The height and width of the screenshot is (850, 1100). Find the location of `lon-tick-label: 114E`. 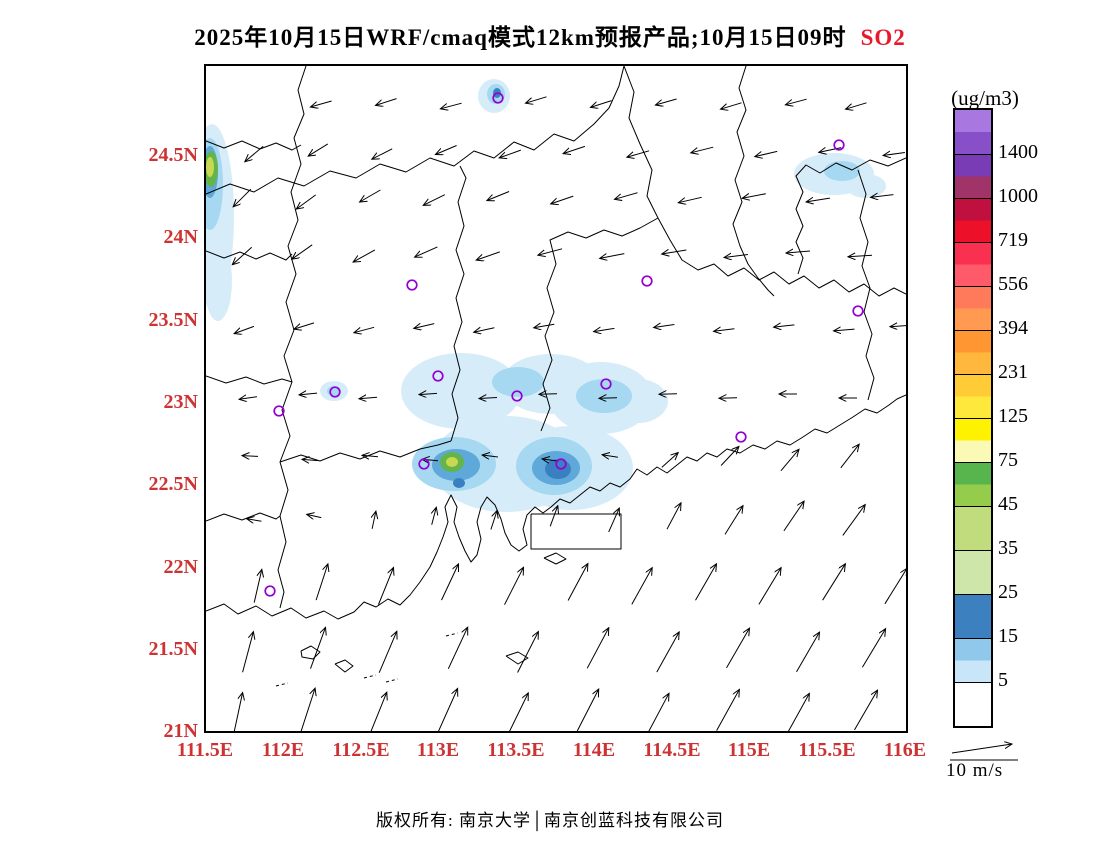

lon-tick-label: 114E is located at coordinates (594, 750).